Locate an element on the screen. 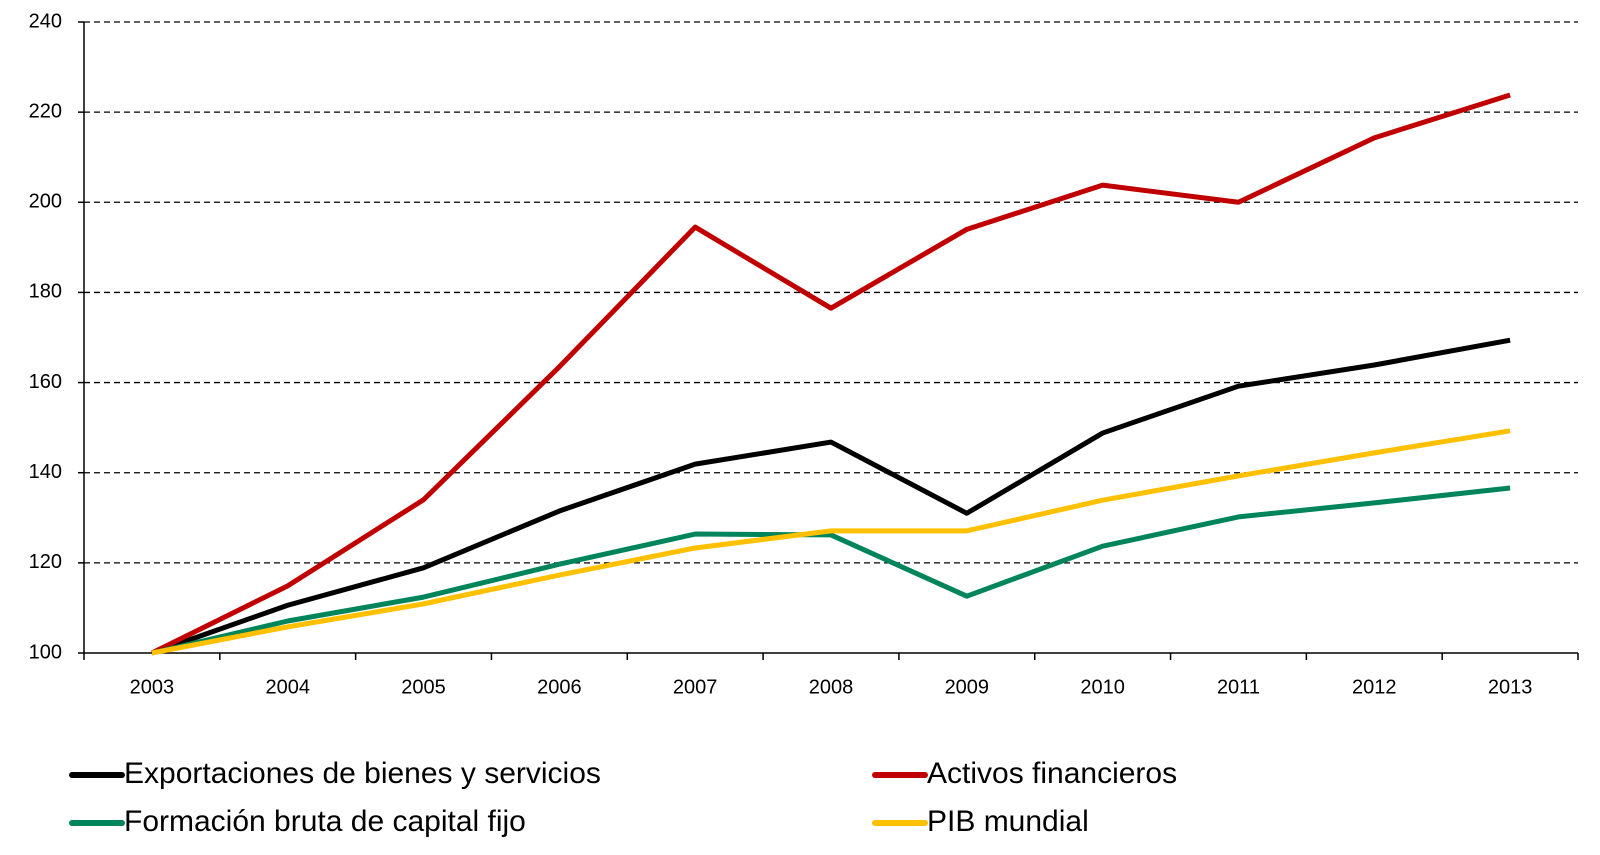 This screenshot has height=855, width=1600. y-tick-label: 200 is located at coordinates (45, 202).